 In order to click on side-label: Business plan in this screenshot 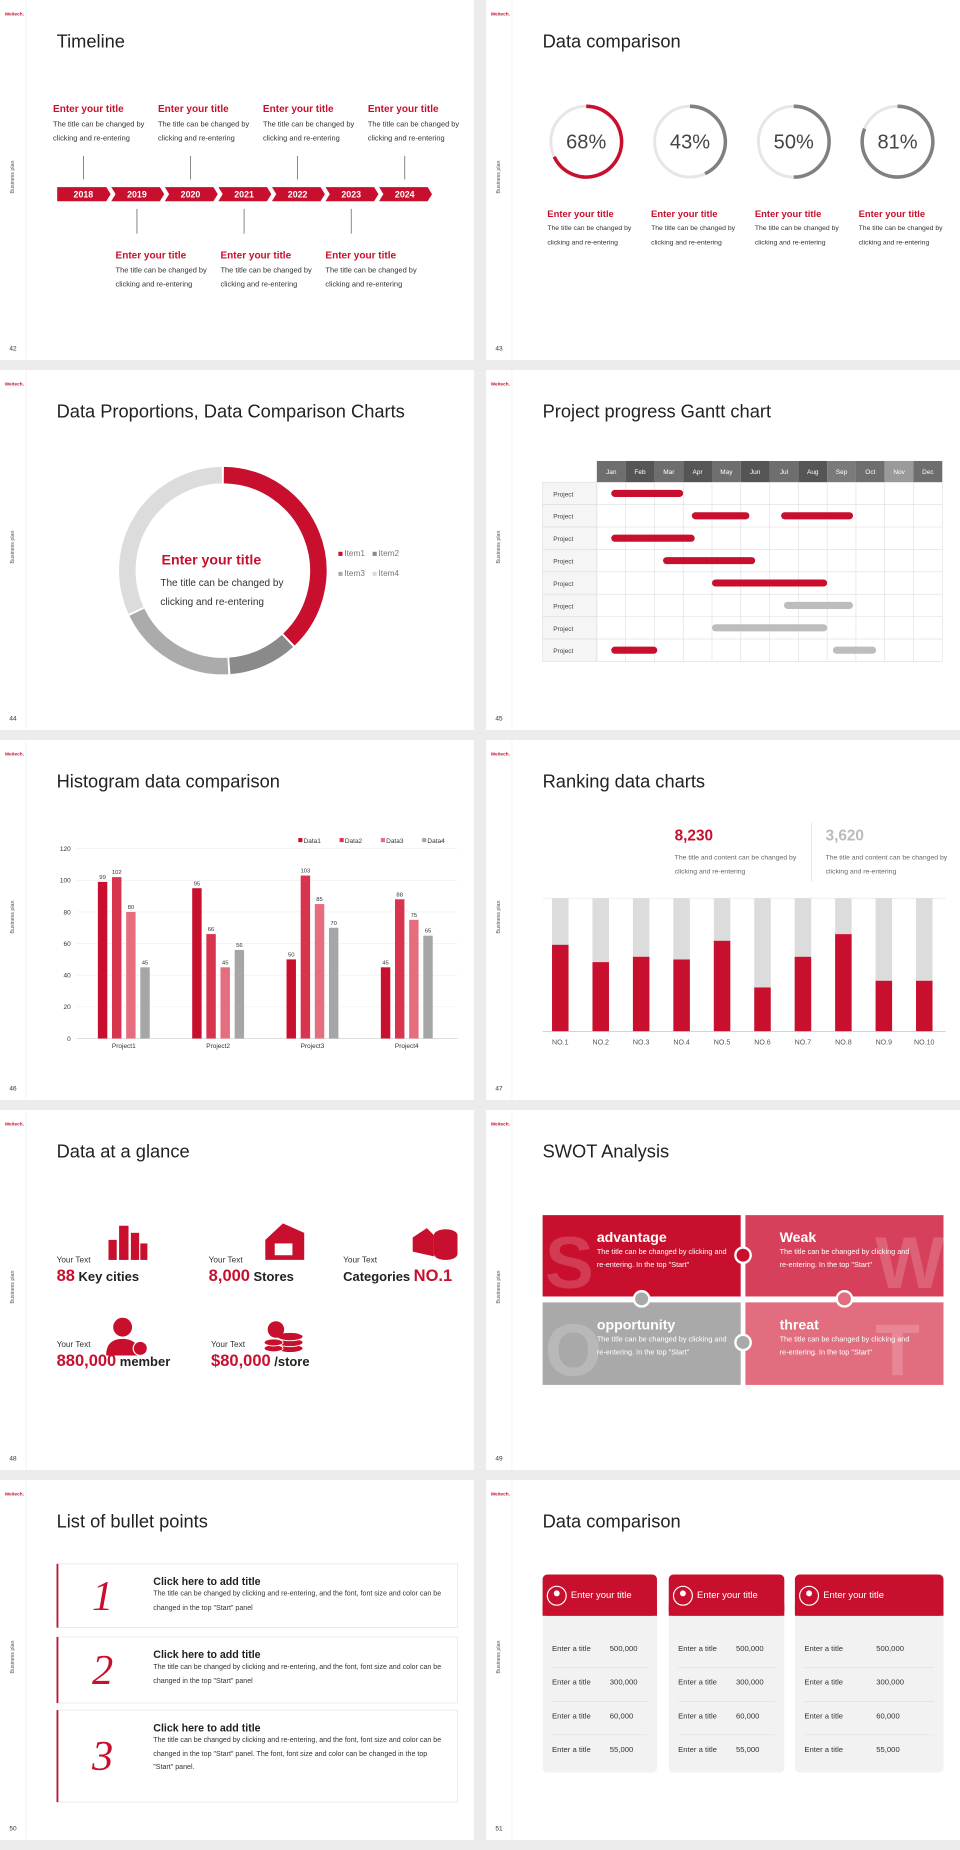, I will do `click(13, 917)`.